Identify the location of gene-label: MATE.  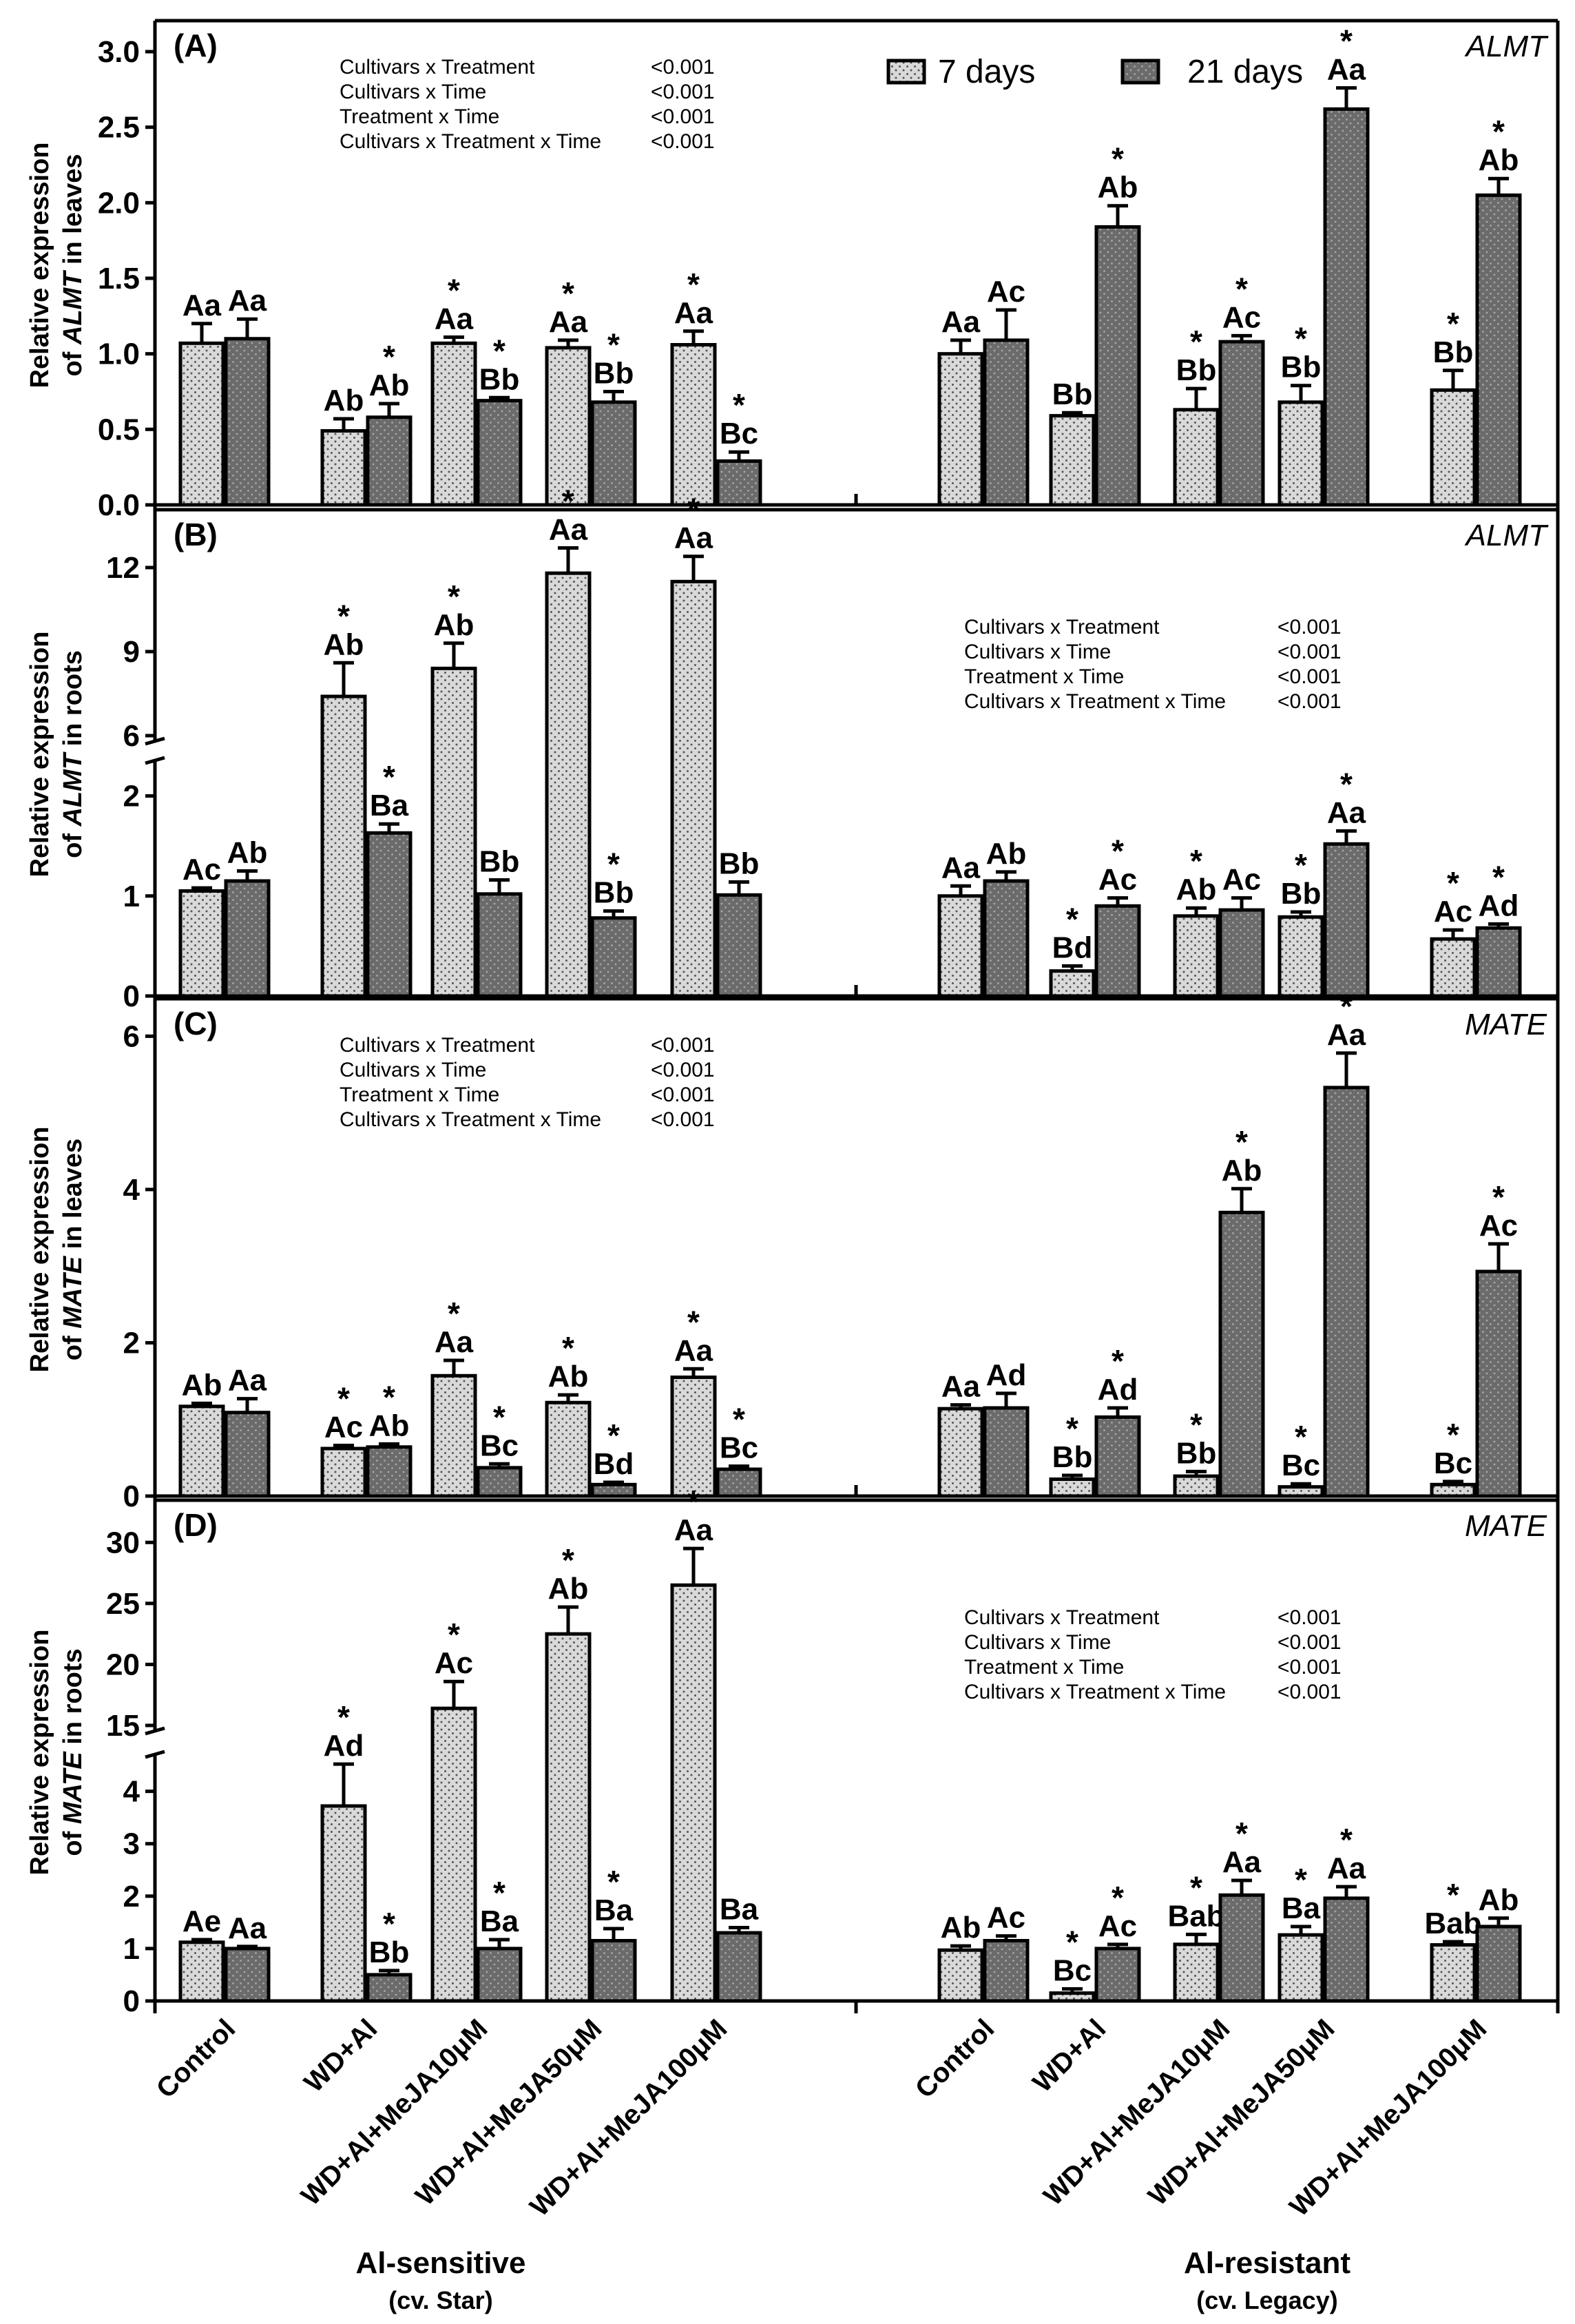
(1506, 1526).